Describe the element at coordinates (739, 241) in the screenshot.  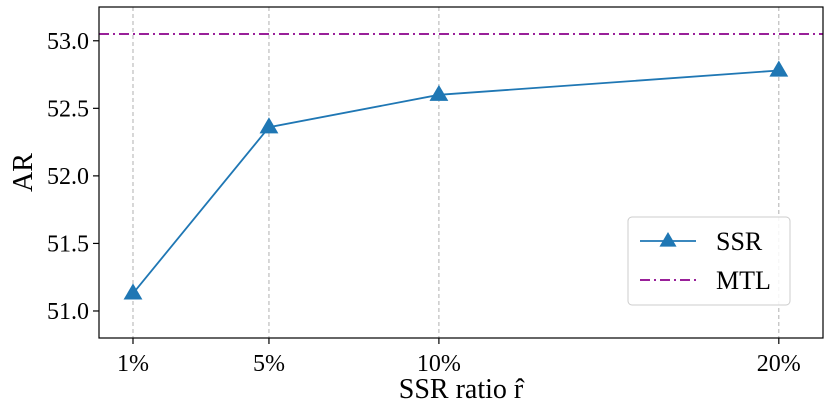
I see `legend-label-ssr: SSR` at that location.